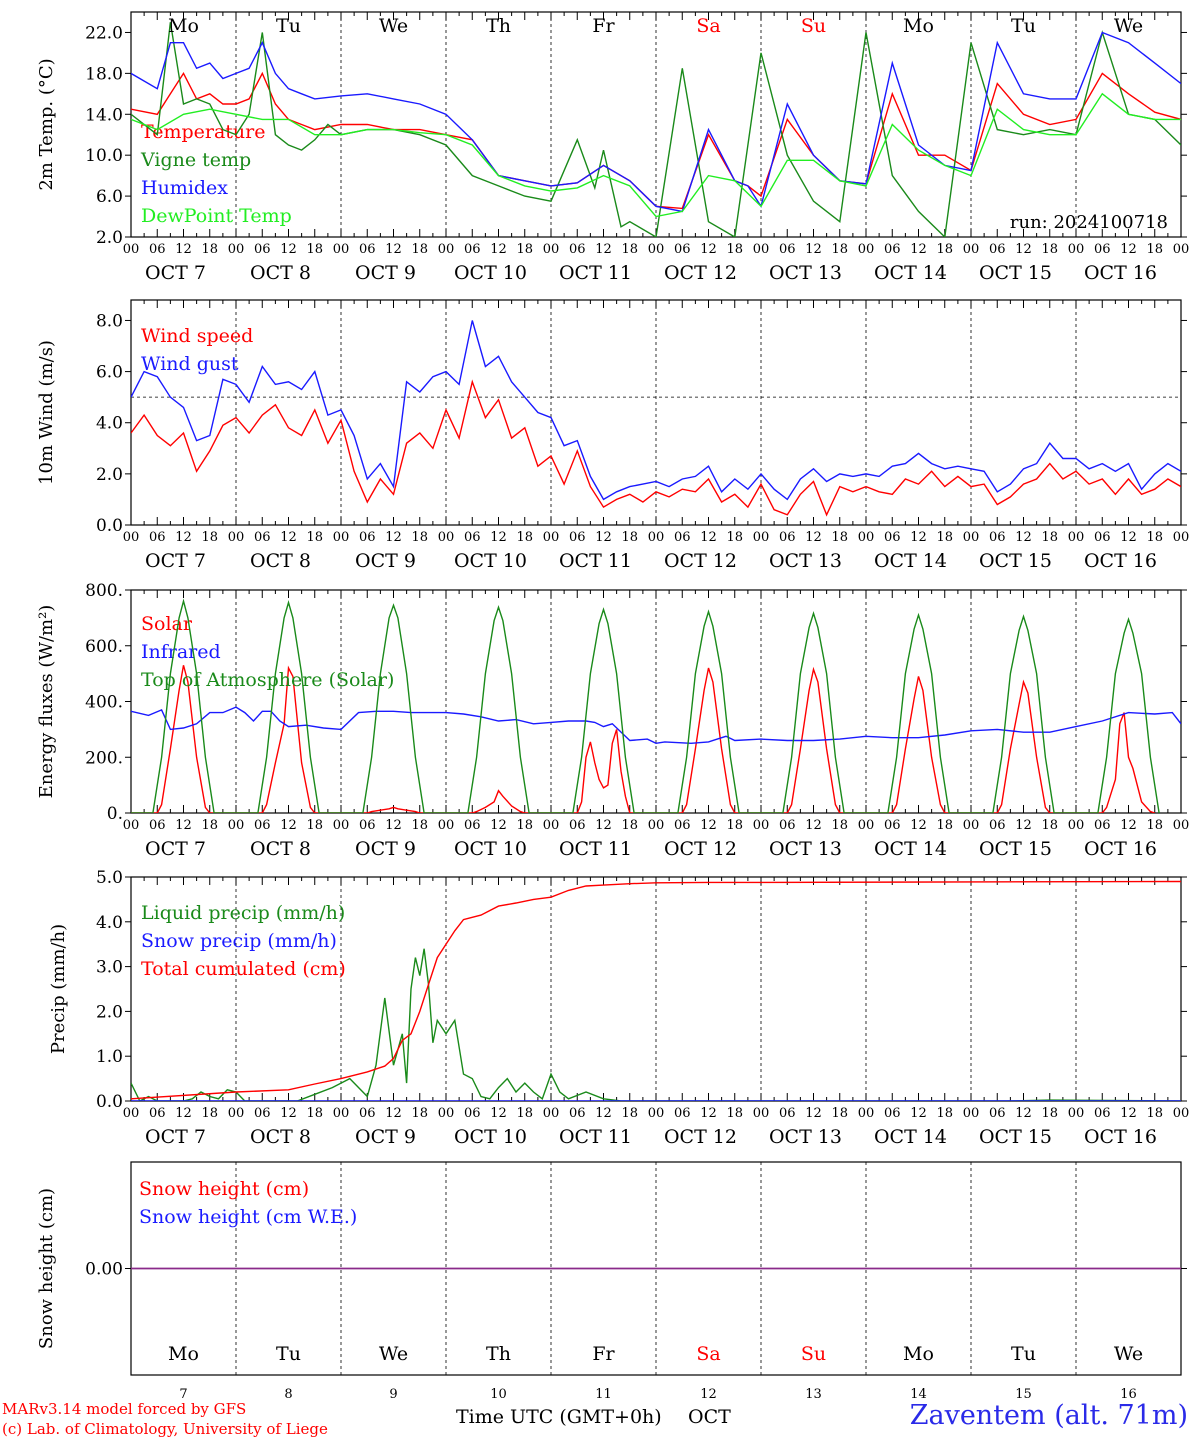  What do you see at coordinates (1048, 1415) in the screenshot?
I see `station-name: Zaventem (alt. 71m)` at bounding box center [1048, 1415].